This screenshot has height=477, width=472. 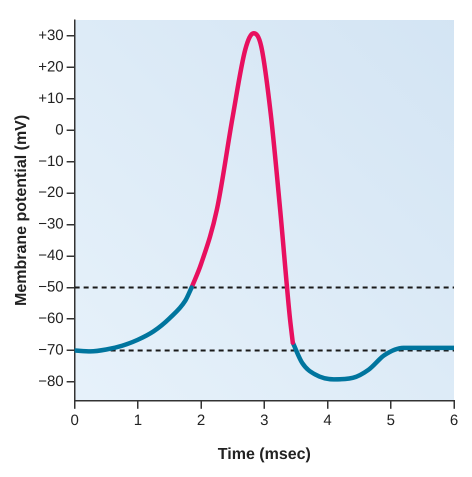 What do you see at coordinates (51, 319) in the screenshot?
I see `y-tick-label: −60` at bounding box center [51, 319].